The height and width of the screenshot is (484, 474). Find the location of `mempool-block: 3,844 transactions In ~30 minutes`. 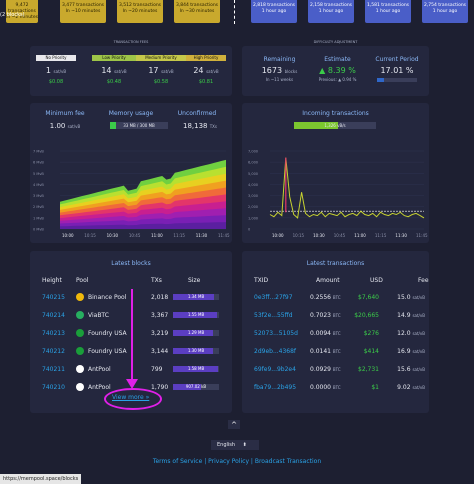

mempool-block: 3,844 transactions In ~30 minutes is located at coordinates (197, 11).